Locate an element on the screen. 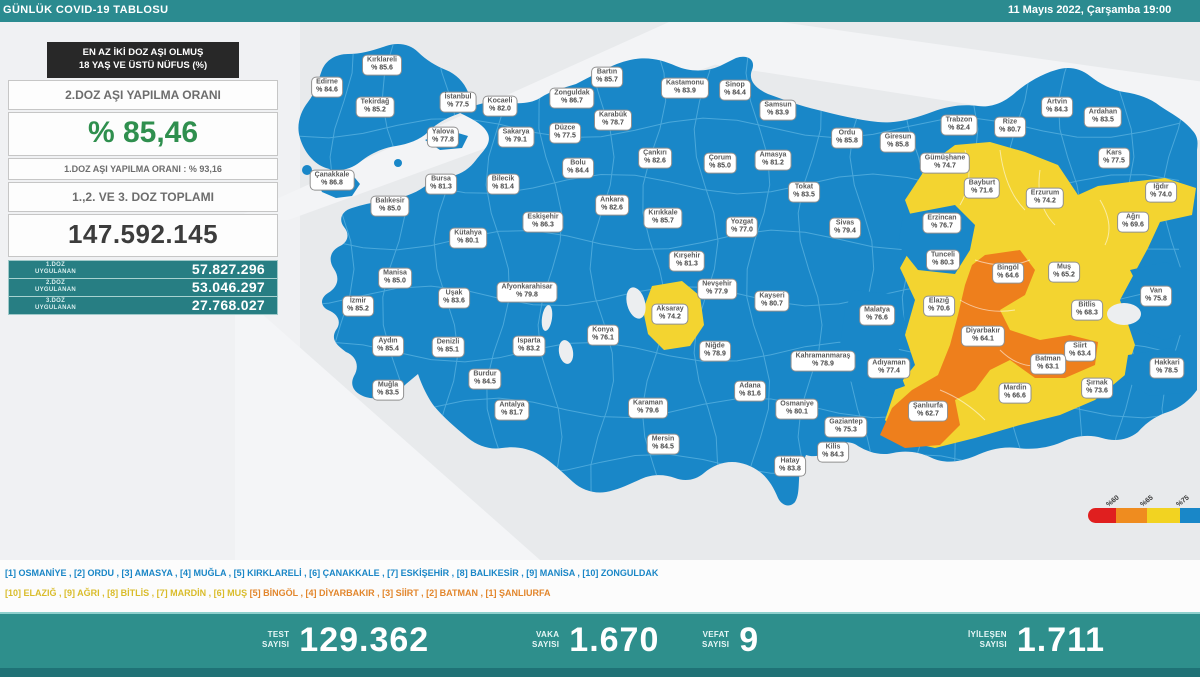  lakes is located at coordinates (841, 325).